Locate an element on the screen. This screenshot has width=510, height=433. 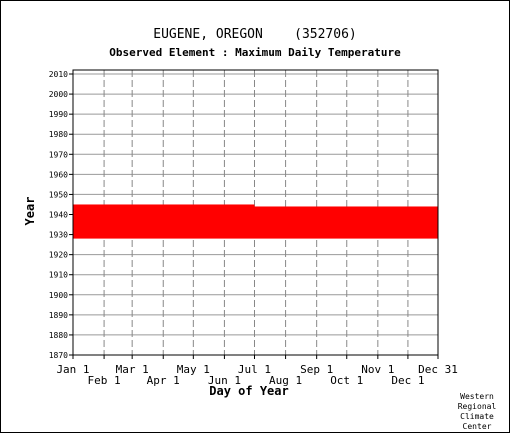
y-tick-label: 1980 is located at coordinates (58, 134).